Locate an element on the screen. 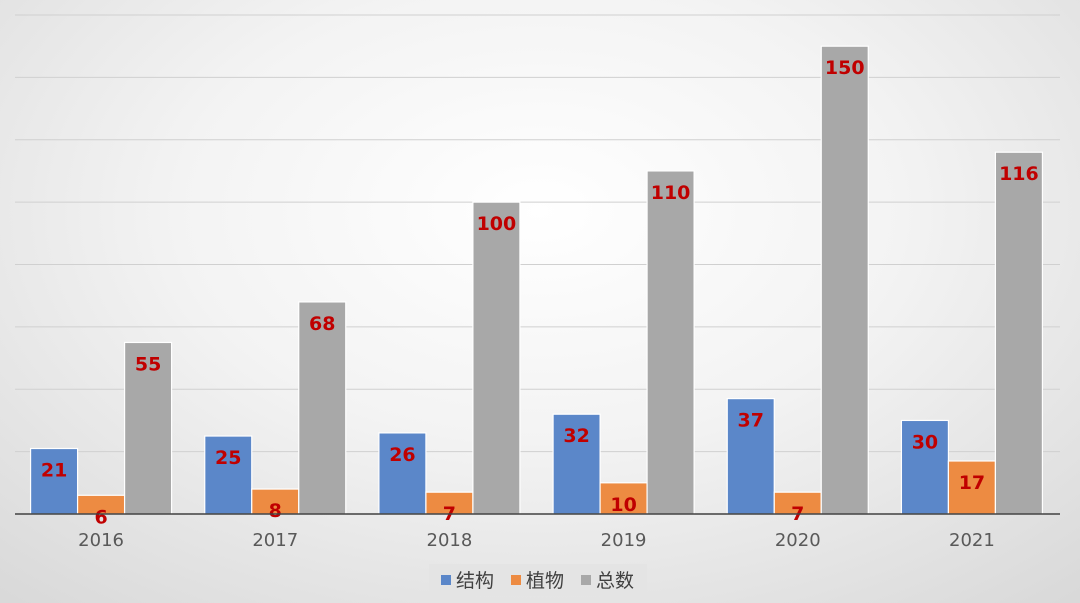  data-label: 37 is located at coordinates (751, 421).